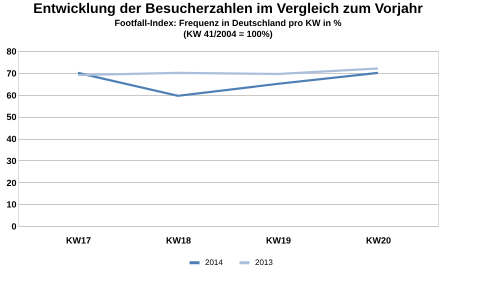 Image resolution: width=500 pixels, height=291 pixels. I want to click on y-tick-label: 80, so click(11, 51).